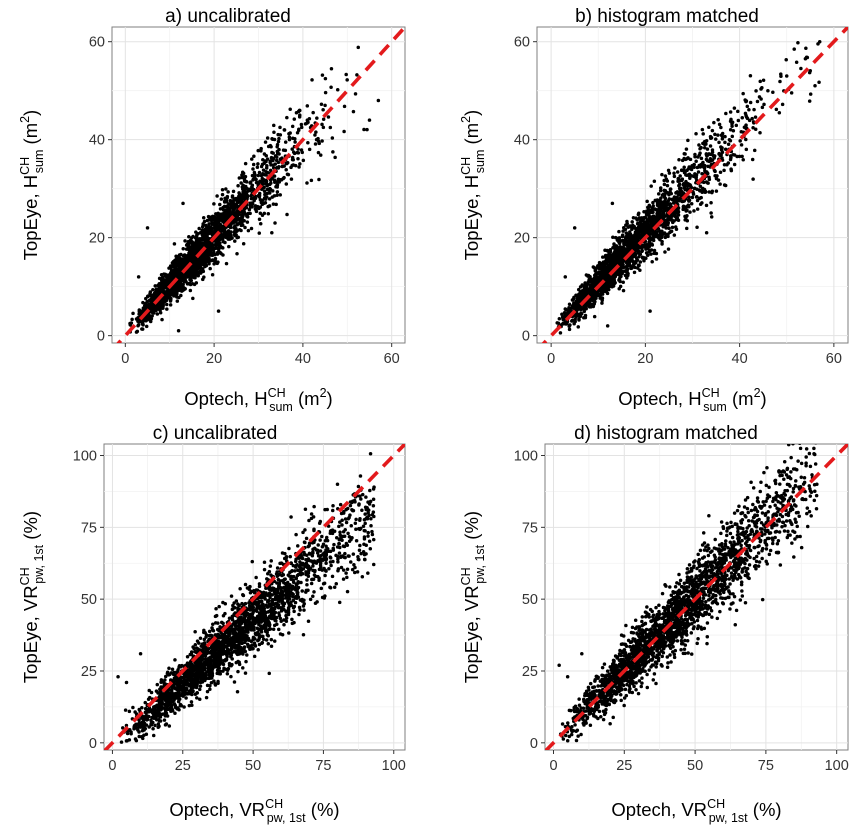  I want to click on x-tick-label: 20, so click(214, 359).